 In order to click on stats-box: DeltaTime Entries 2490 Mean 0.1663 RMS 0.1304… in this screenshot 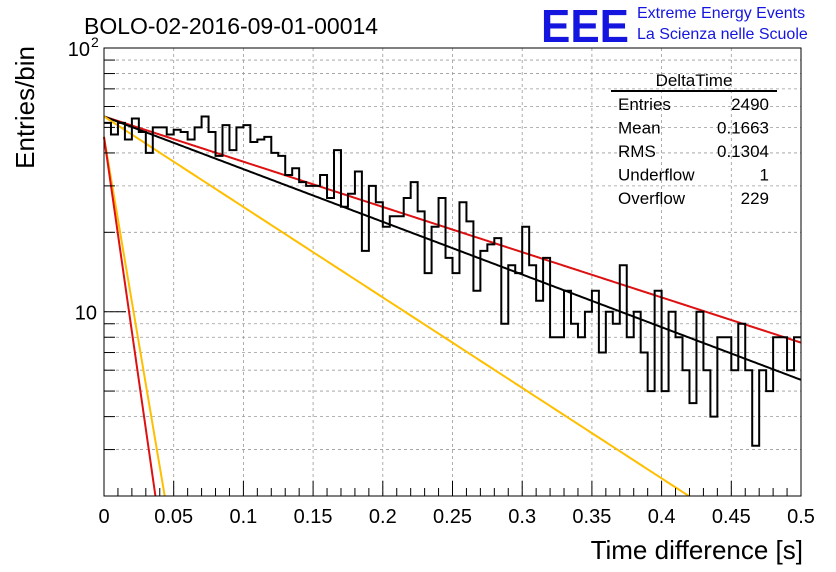, I will do `click(694, 139)`.